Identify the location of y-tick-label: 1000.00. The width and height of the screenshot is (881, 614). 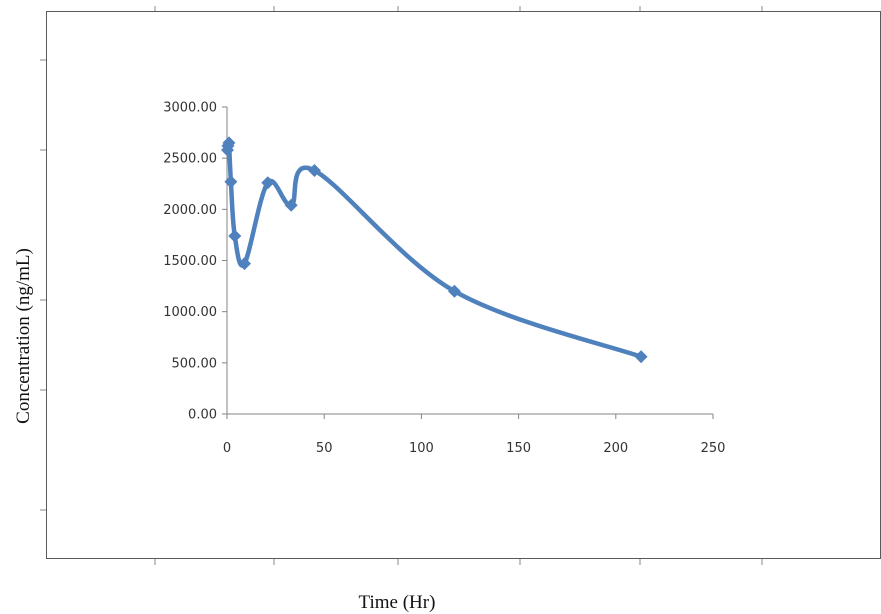
(190, 312).